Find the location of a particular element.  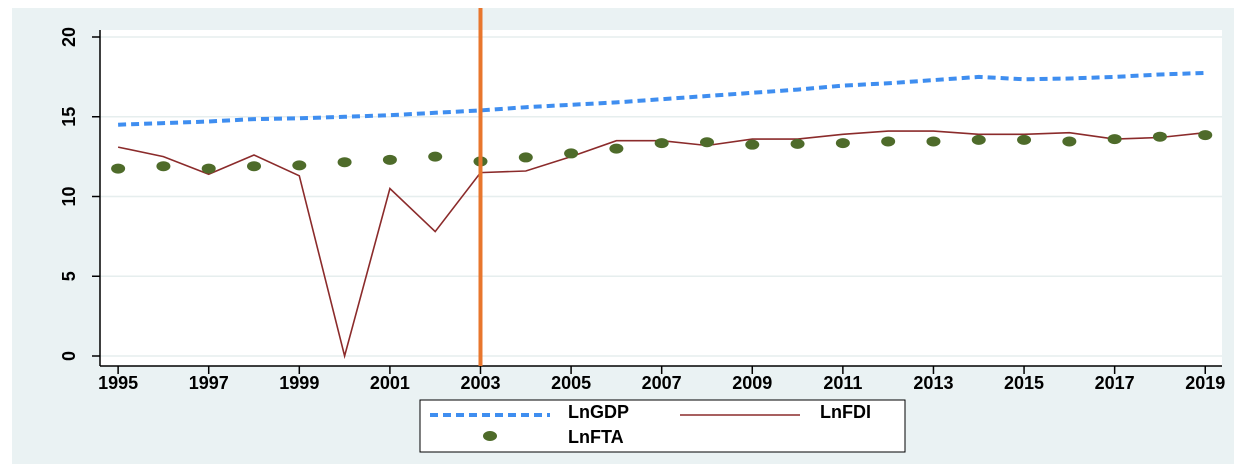

y-tick-label: 5 is located at coordinates (69, 276).